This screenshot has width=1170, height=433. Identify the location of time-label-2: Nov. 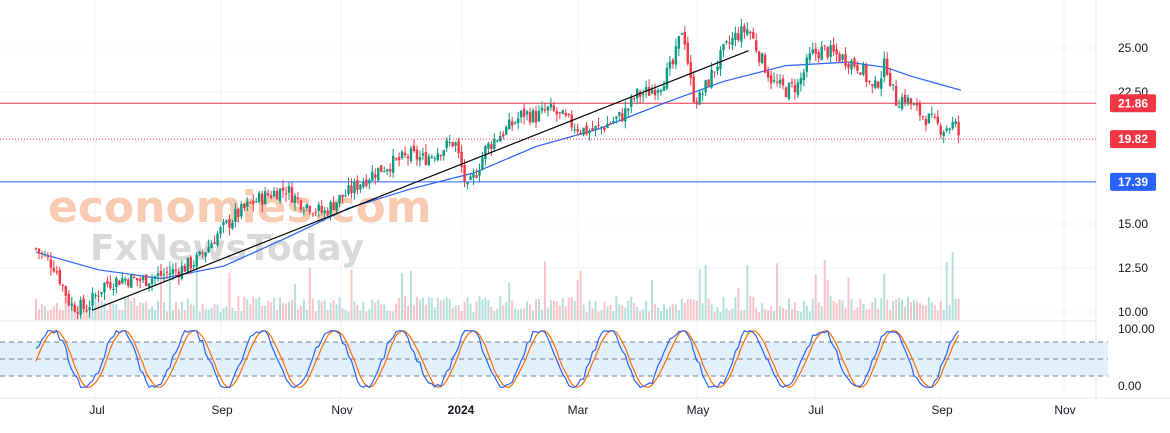
(341, 410).